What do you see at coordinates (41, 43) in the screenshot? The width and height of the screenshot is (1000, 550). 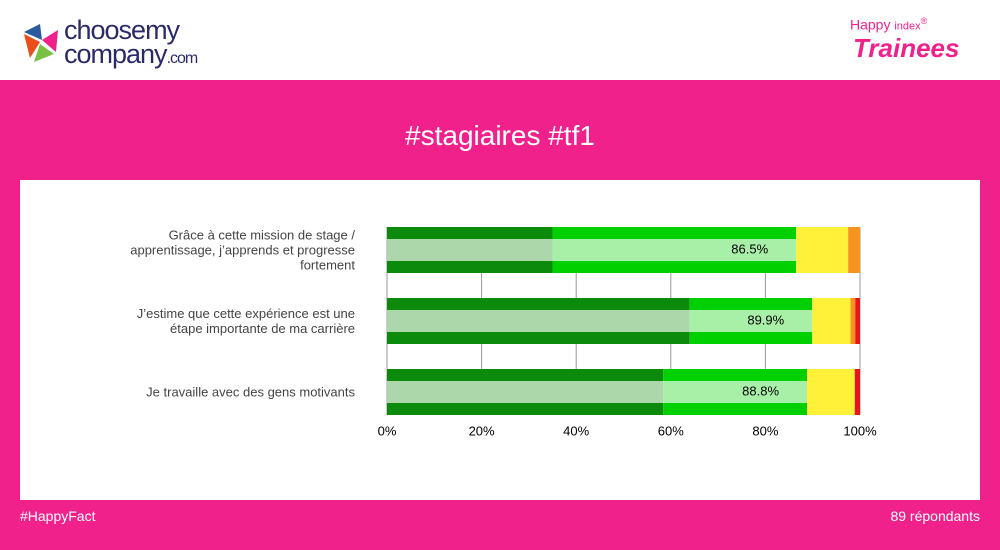 I see `logo-icon` at bounding box center [41, 43].